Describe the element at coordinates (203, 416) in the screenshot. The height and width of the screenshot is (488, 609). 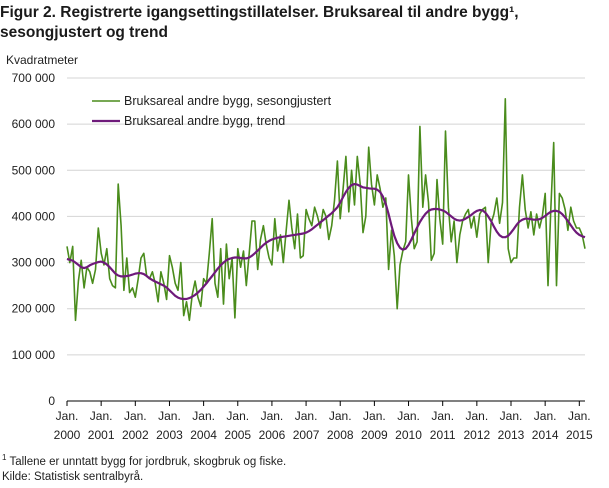
I see `x-tick-month-4: Jan.` at that location.